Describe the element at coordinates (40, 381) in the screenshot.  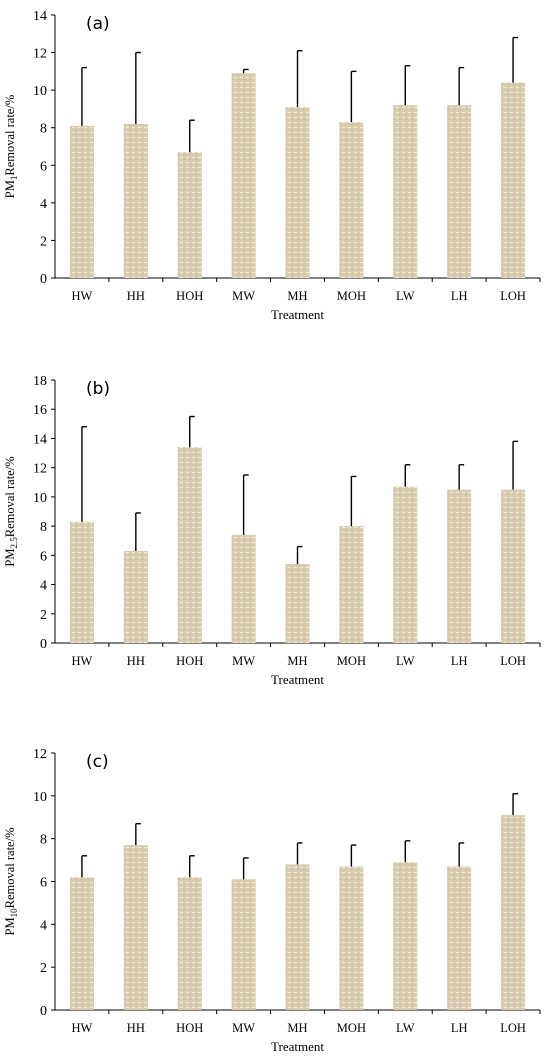
I see `y-tick-label: 18` at that location.